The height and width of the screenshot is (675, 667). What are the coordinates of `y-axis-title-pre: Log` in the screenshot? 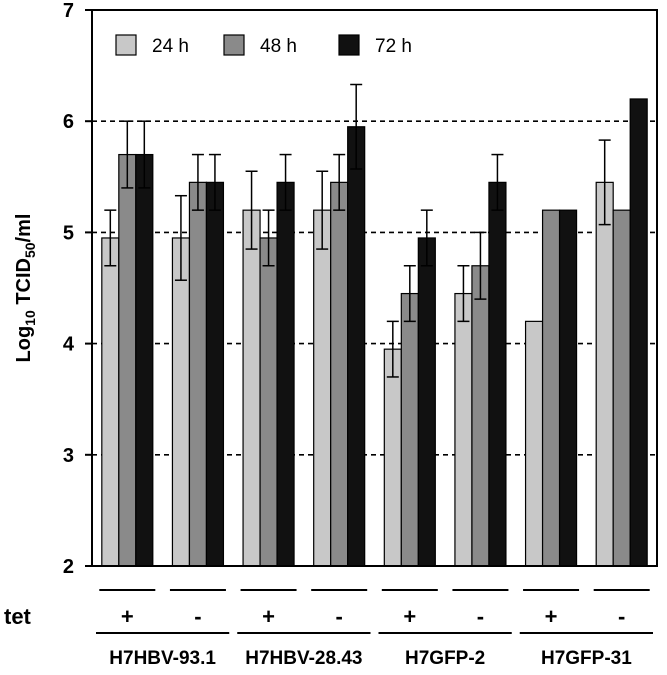 It's located at (24, 344).